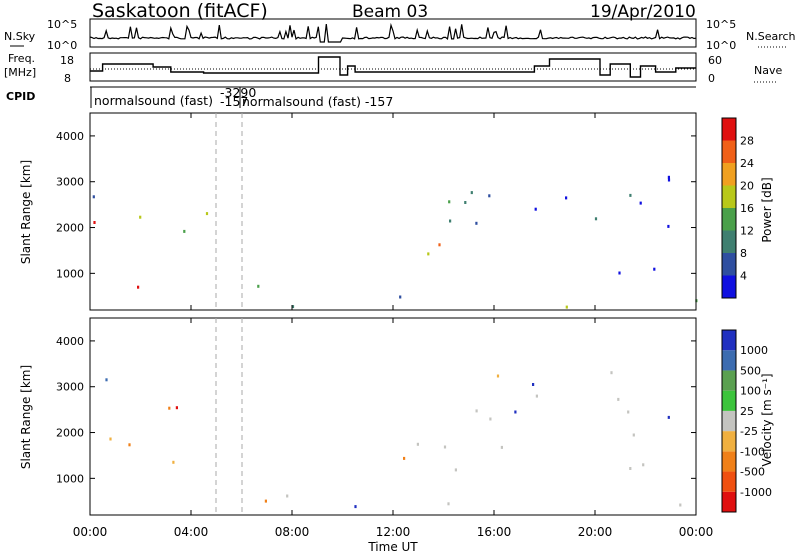  I want to click on x-tick-label: 12:00, so click(393, 532).